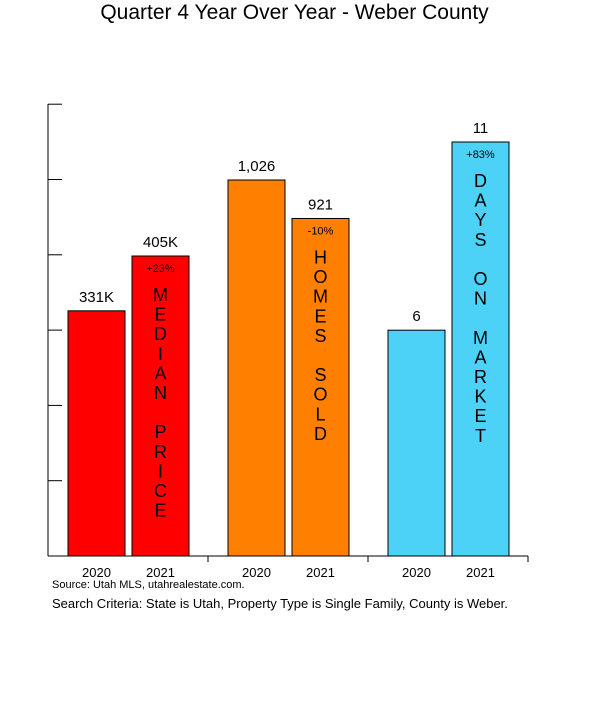 Image resolution: width=589 pixels, height=709 pixels. Describe the element at coordinates (480, 155) in the screenshot. I see `change-label: +83%` at that location.